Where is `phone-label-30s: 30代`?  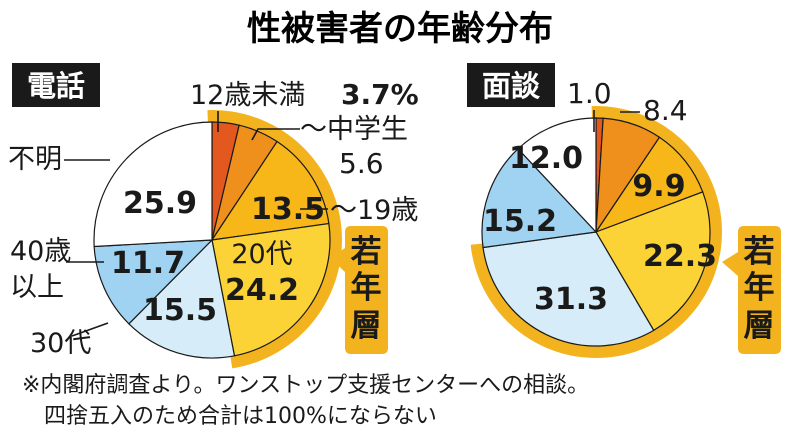
phone-label-30s: 30代 is located at coordinates (60, 343).